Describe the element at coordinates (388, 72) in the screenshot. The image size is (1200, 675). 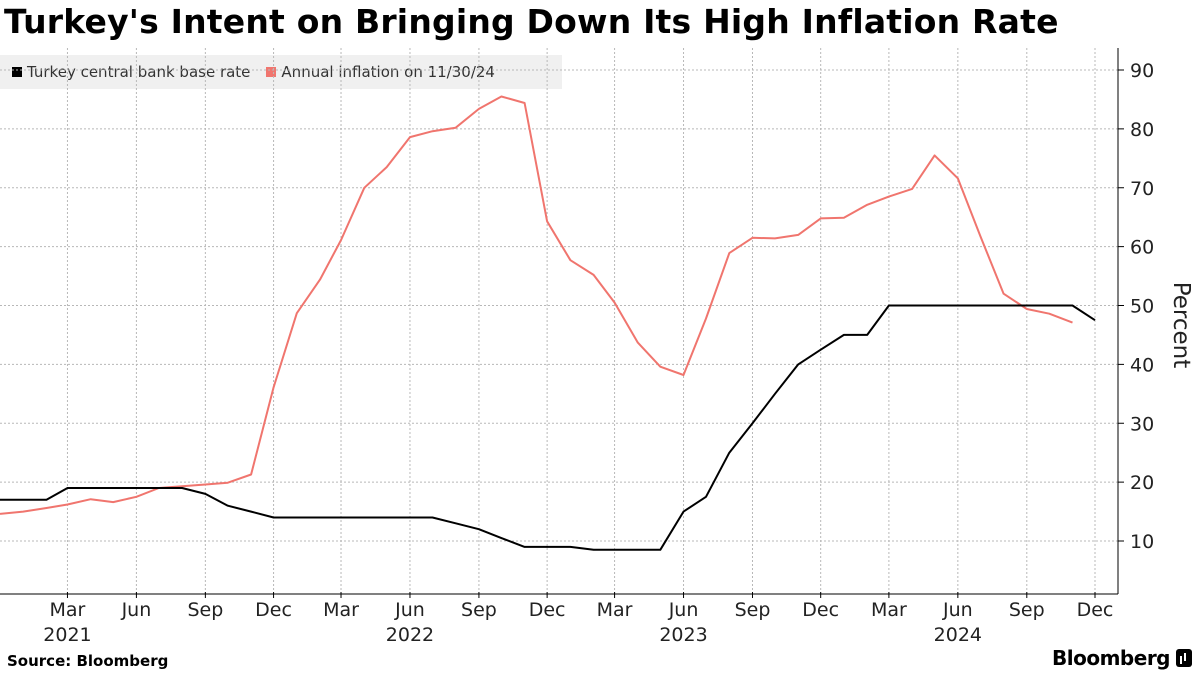
I see `legend-label-inflation: Annual inflation on 11/30/24` at that location.